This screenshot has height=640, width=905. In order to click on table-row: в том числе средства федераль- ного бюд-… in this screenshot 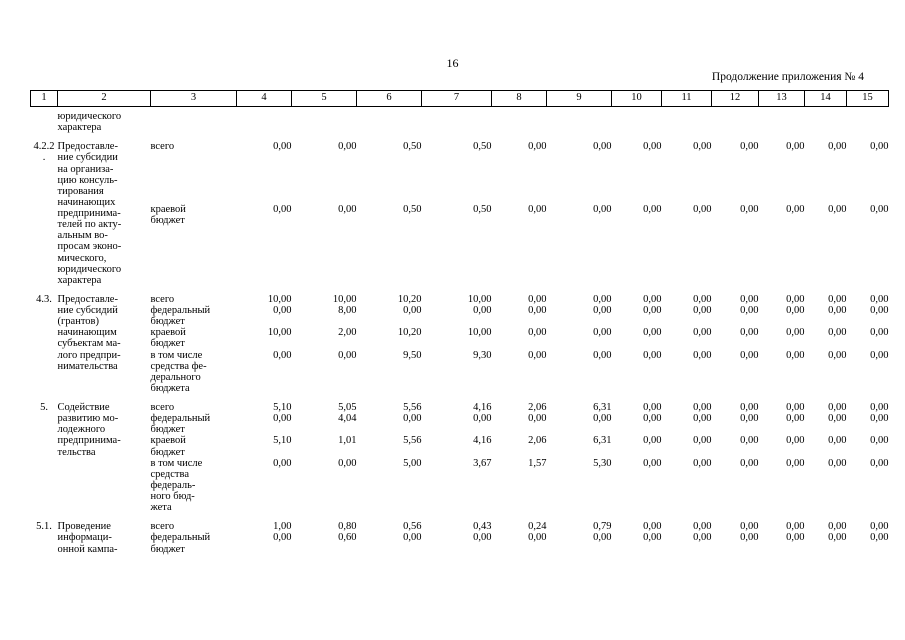, I will do `click(460, 486)`.